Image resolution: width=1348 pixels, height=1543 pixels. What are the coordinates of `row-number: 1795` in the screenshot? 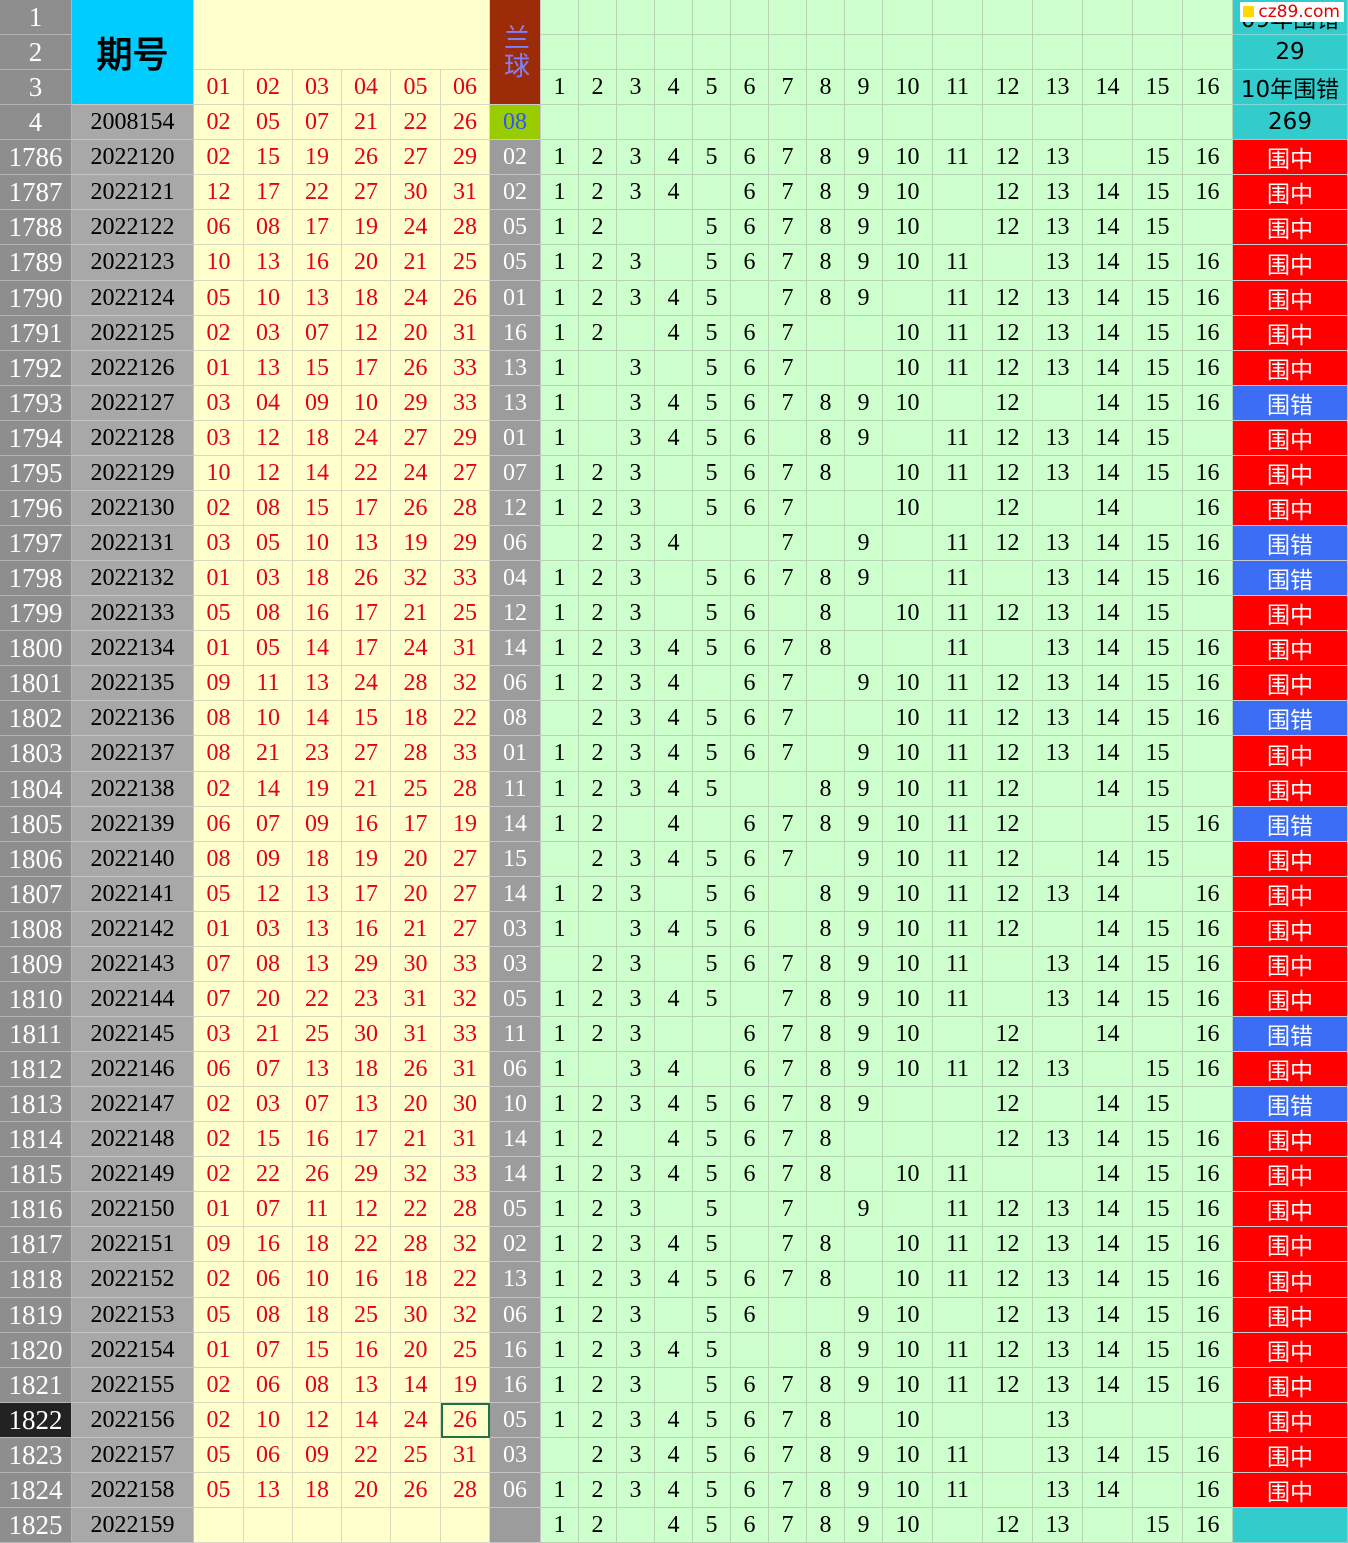 It's located at (36, 473).